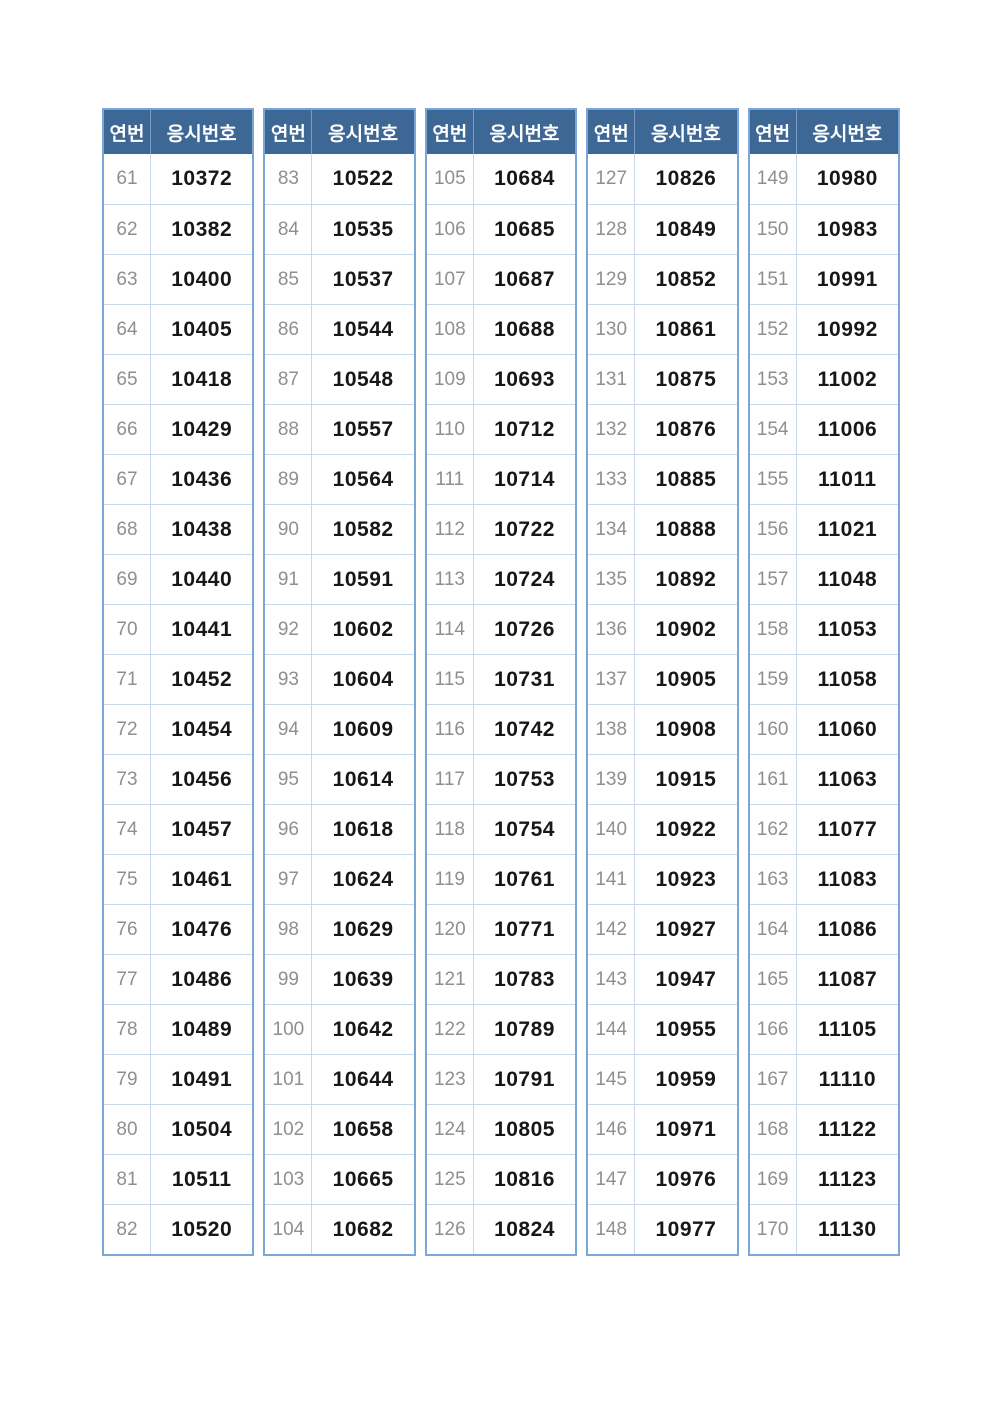 The image size is (1000, 1413). What do you see at coordinates (772, 629) in the screenshot?
I see `serial-number-cell: 158` at bounding box center [772, 629].